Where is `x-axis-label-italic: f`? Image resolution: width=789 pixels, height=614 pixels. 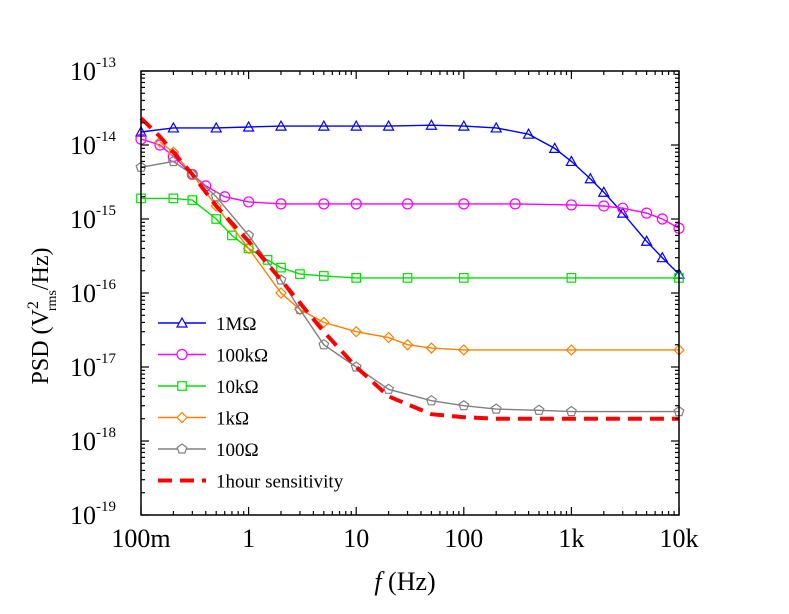 x-axis-label-italic: f is located at coordinates (379, 581).